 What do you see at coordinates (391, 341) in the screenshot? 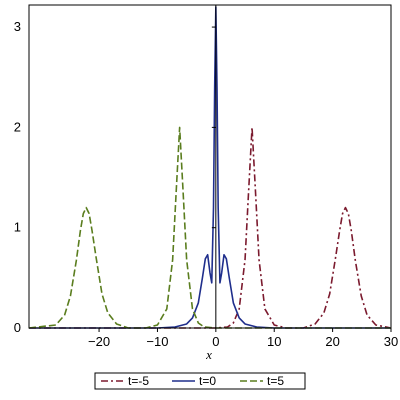
I see `x-tick-label: 30` at bounding box center [391, 341].